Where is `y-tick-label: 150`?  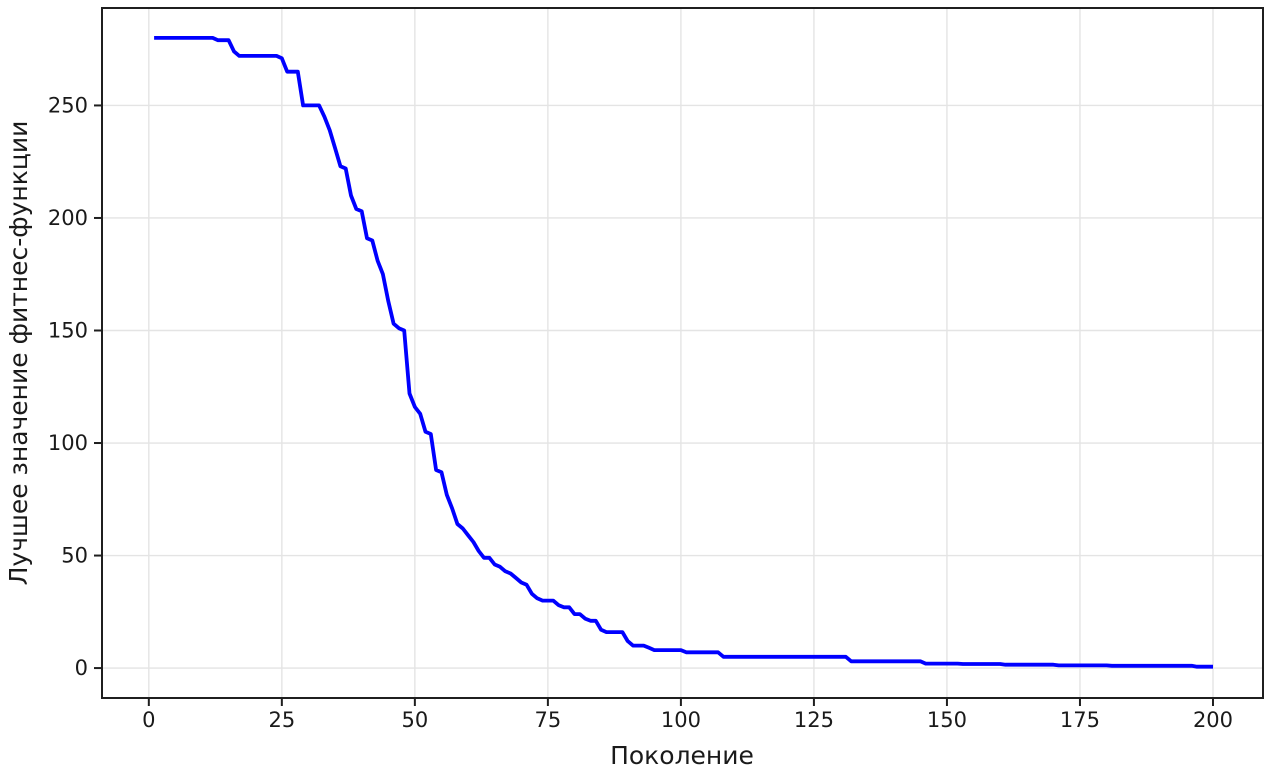
y-tick-label: 150 is located at coordinates (68, 330).